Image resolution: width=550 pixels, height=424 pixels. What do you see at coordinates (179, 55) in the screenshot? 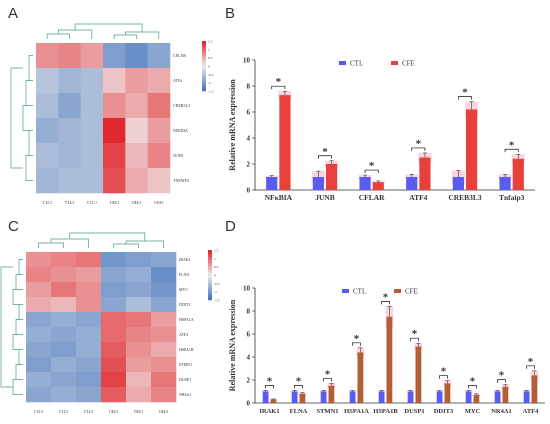
I see `heatmap-row-label: CFLAR` at bounding box center [179, 55].